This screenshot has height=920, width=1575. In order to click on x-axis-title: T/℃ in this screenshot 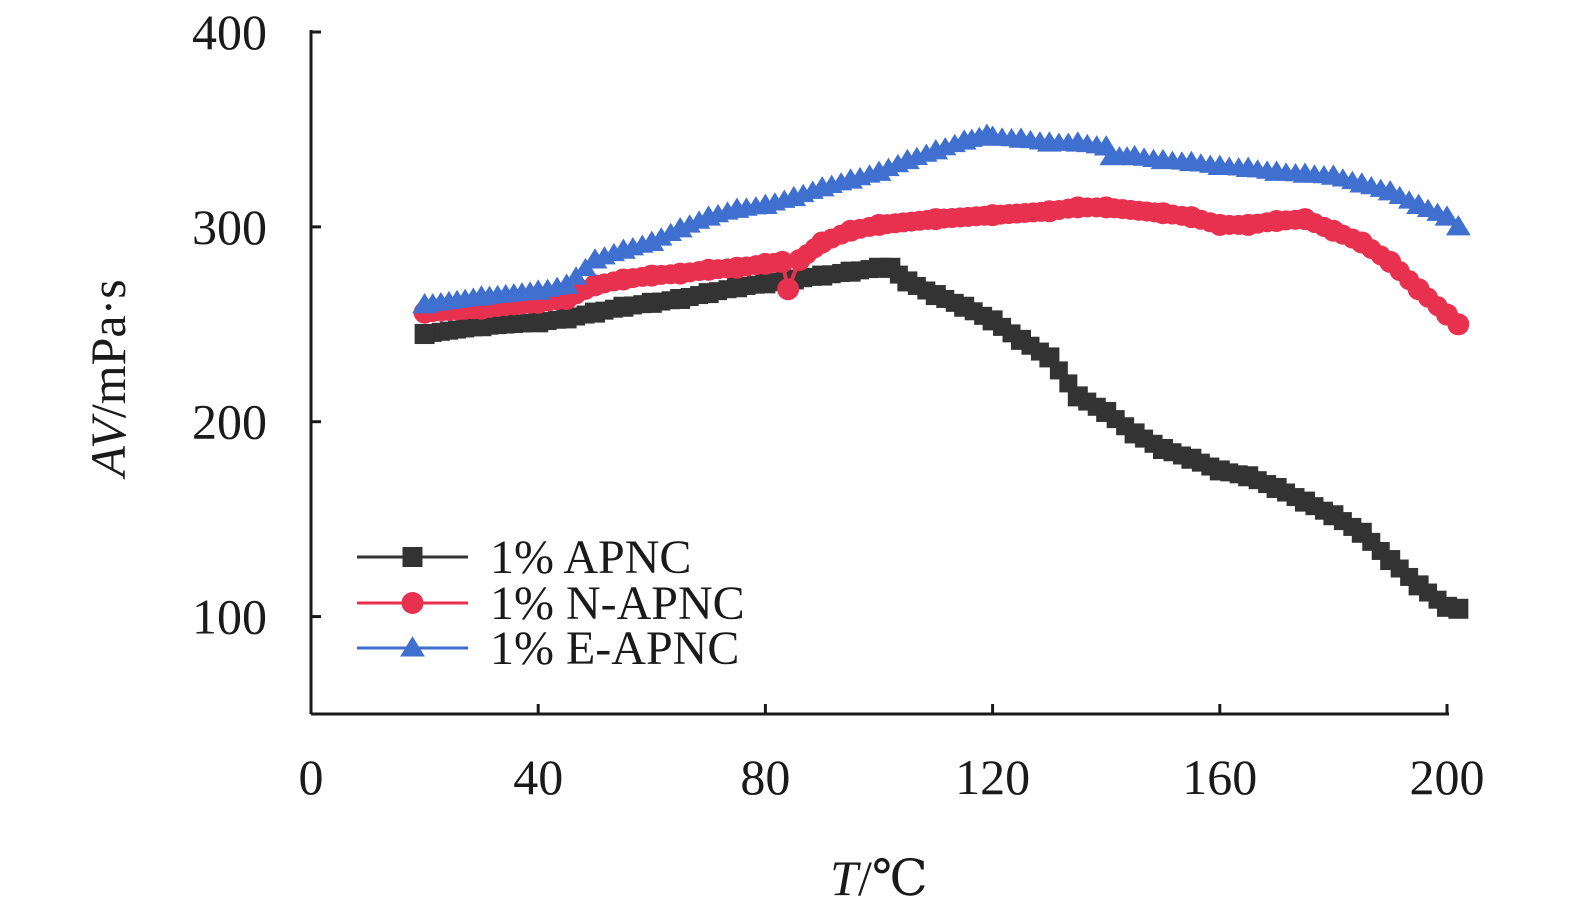, I will do `click(879, 878)`.